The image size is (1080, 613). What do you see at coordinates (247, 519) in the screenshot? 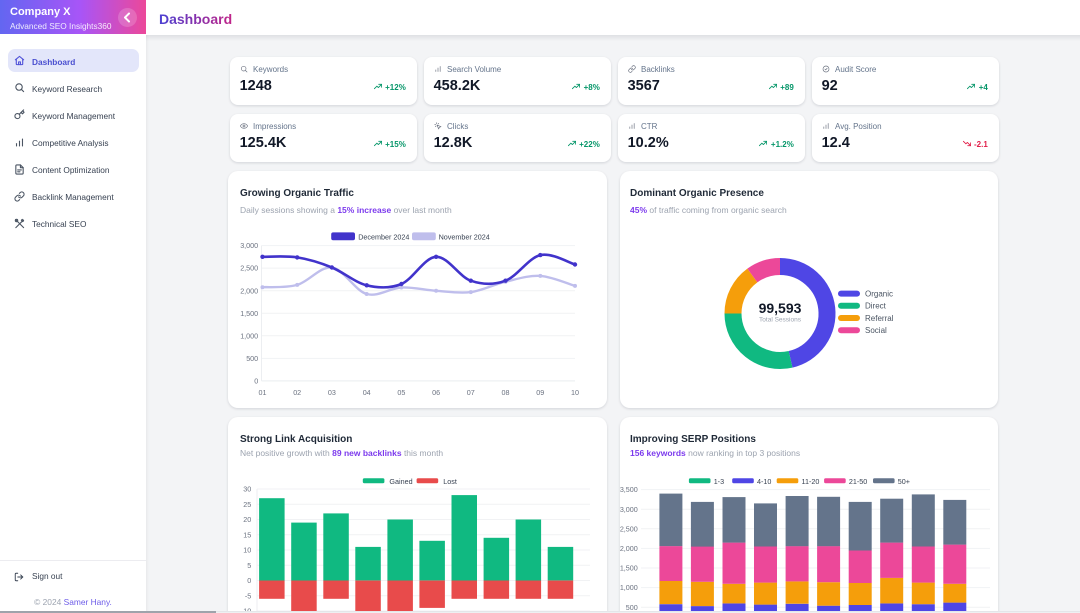
I see `svg-text: 20` at bounding box center [247, 519].